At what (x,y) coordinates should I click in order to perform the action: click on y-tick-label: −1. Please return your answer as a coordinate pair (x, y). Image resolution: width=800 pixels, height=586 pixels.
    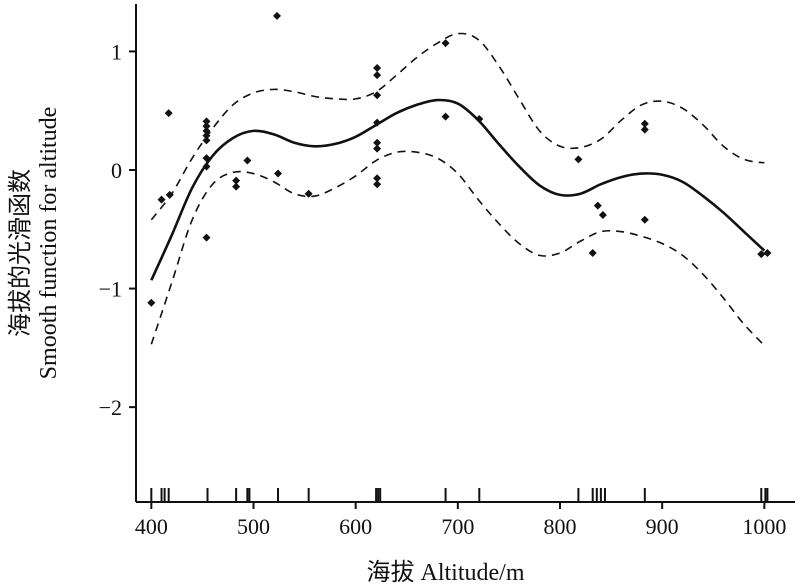
    Looking at the image, I should click on (110, 289).